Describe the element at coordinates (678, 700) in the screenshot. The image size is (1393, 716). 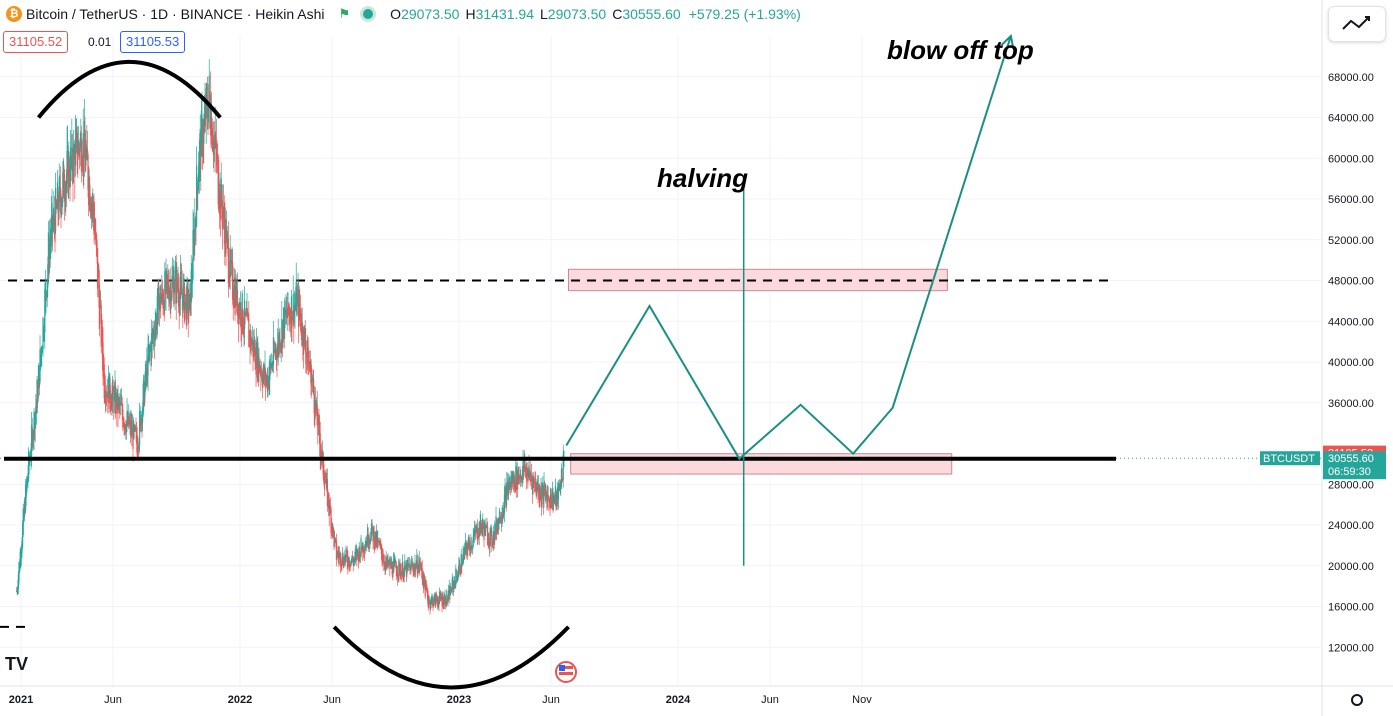
I see `time-tick-label: 2024` at that location.